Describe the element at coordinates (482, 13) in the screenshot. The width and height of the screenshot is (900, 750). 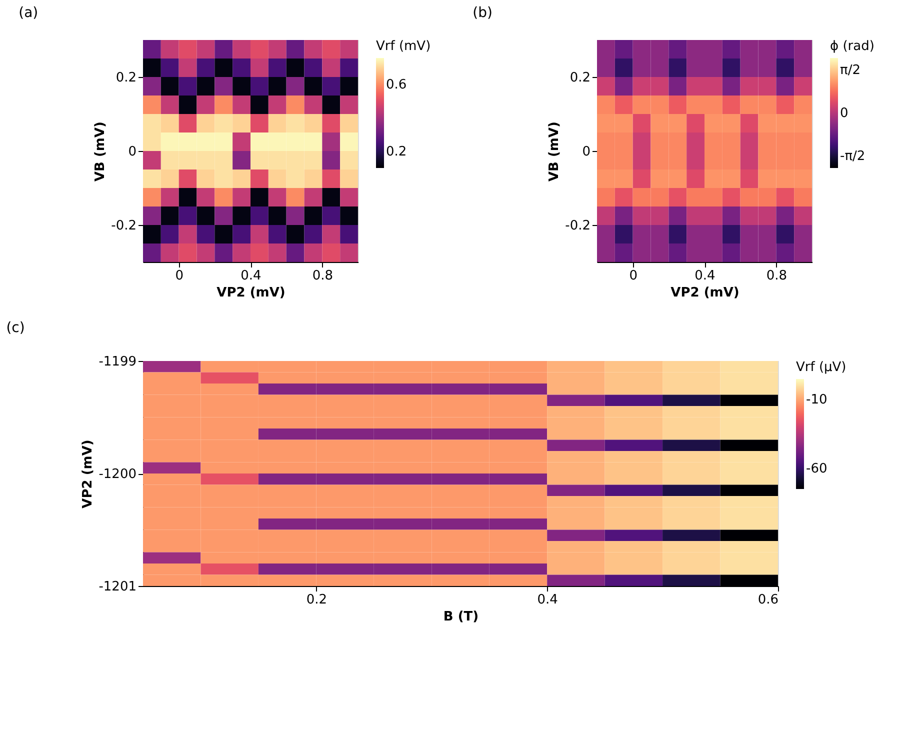
I see `text: (b)` at that location.